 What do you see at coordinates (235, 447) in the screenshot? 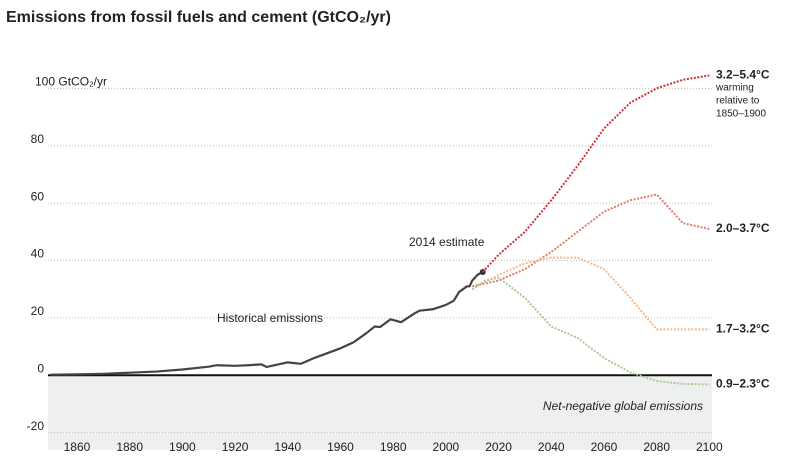
I see `x-tick-label: 1920` at bounding box center [235, 447].